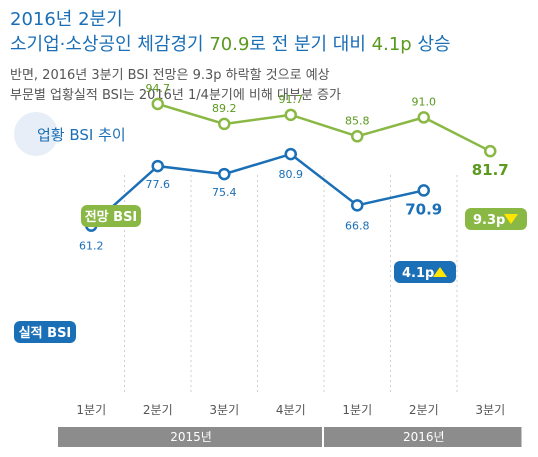  I want to click on section-bubble, so click(36, 134).